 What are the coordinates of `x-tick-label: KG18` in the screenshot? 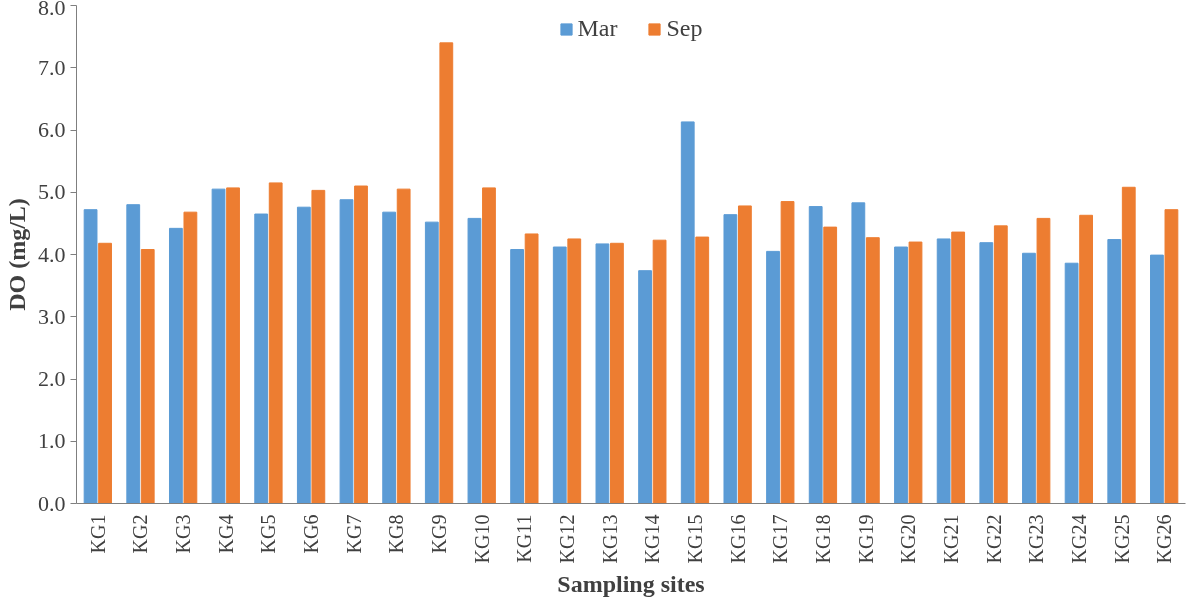 It's located at (822, 539).